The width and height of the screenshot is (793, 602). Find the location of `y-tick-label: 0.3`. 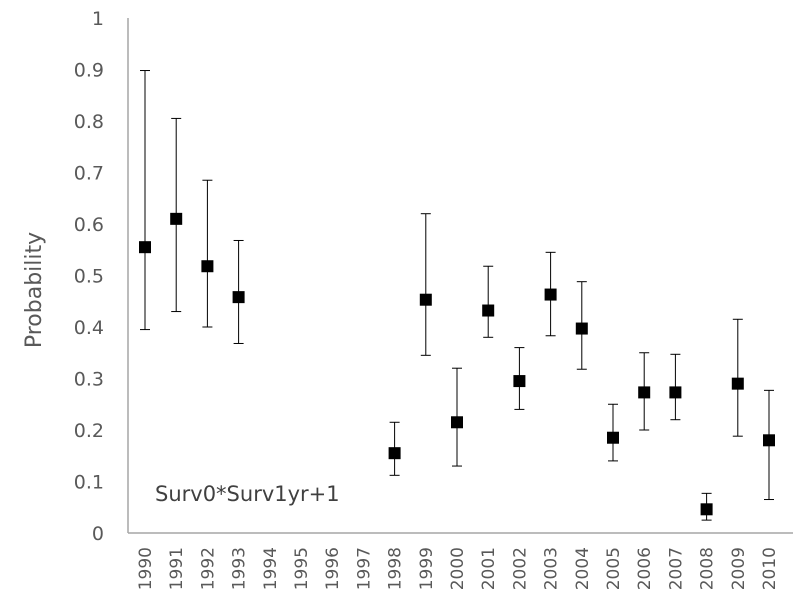

y-tick-label: 0.3 is located at coordinates (89, 380).